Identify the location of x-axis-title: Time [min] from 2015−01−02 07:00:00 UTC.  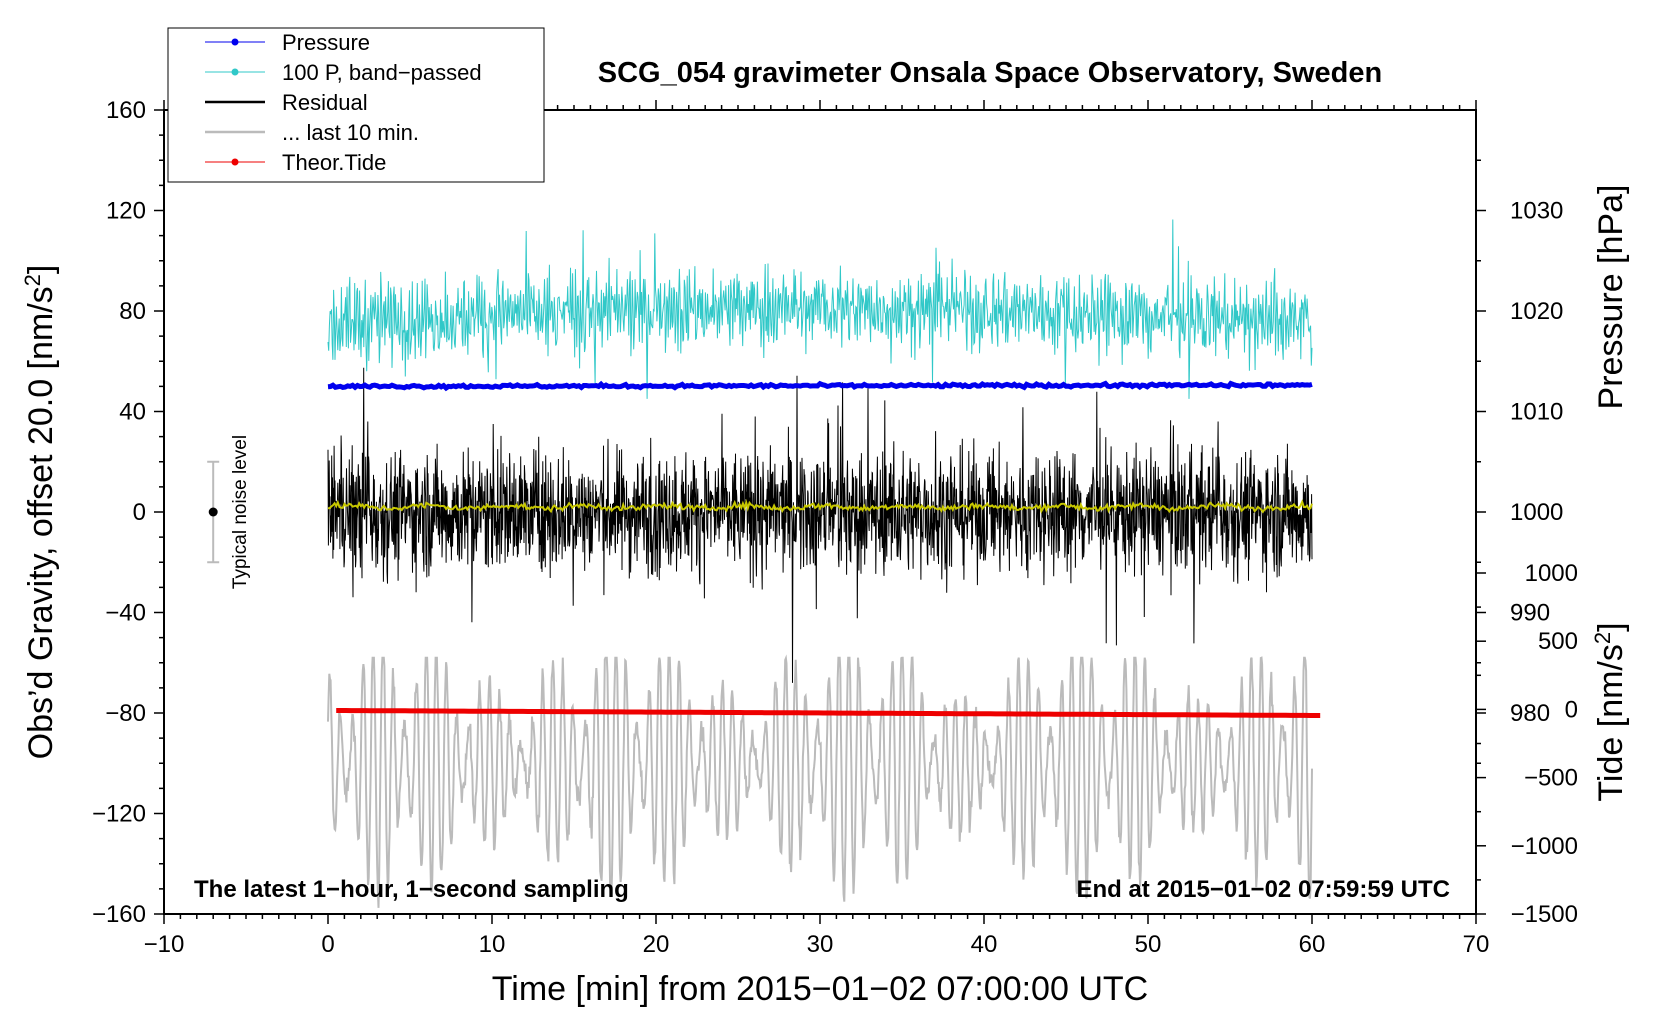
(820, 989).